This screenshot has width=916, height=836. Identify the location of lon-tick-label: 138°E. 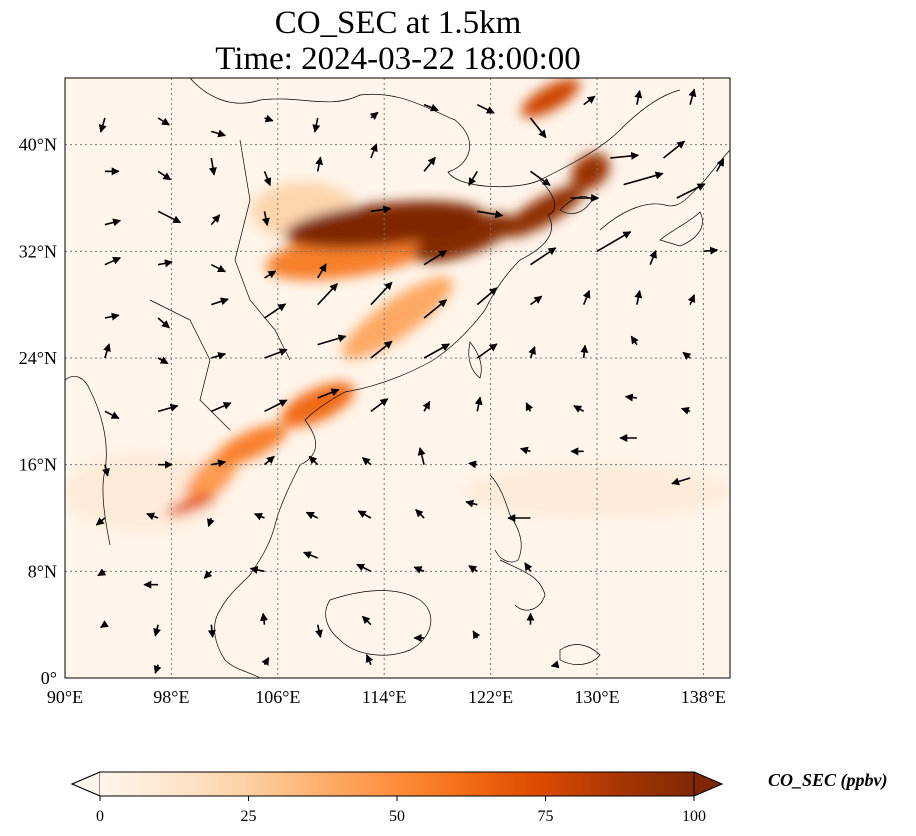
(703, 697).